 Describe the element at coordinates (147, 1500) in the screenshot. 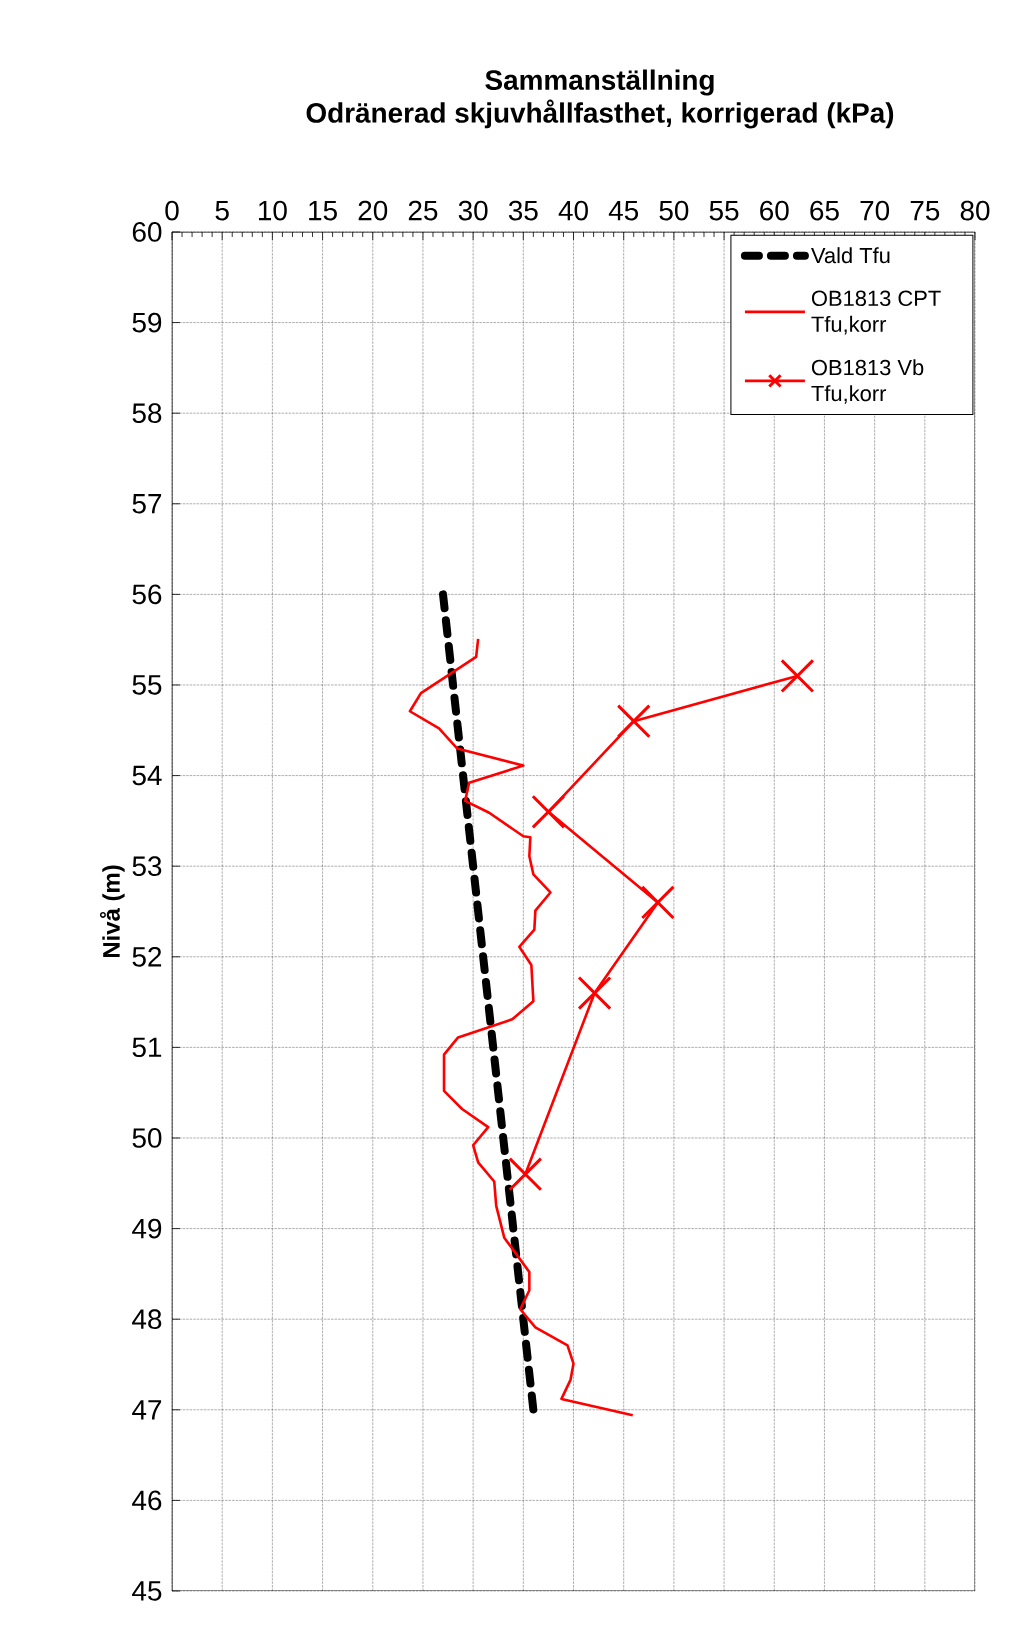

I see `y-tick-label: 46` at that location.